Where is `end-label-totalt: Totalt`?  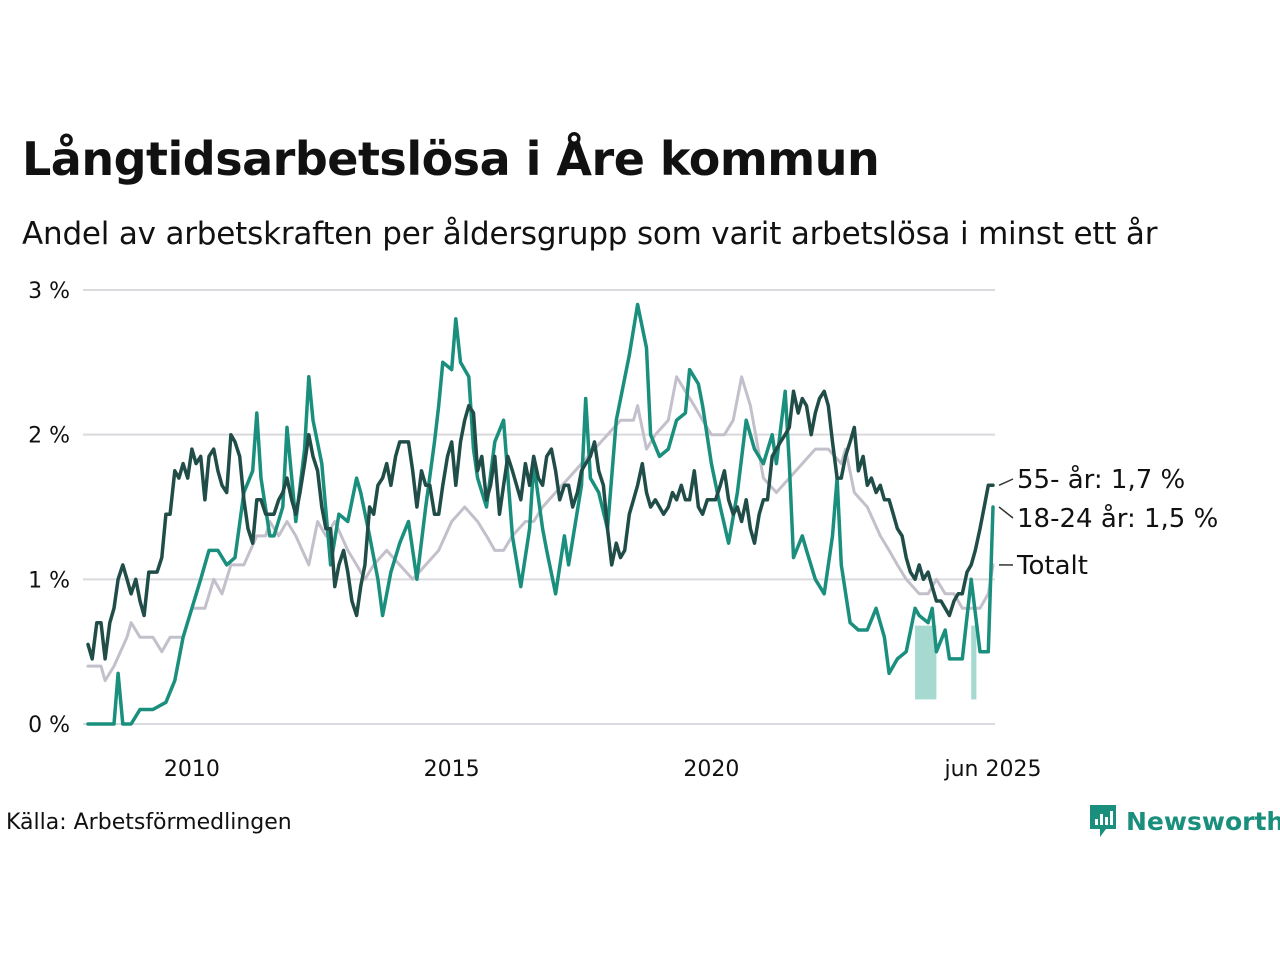
end-label-totalt: Totalt is located at coordinates (1052, 566).